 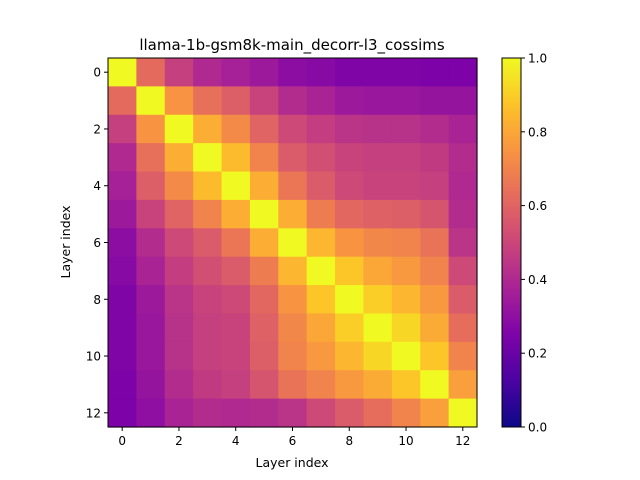 I want to click on colorbar-tick-label: 0.2, so click(x=537, y=354).